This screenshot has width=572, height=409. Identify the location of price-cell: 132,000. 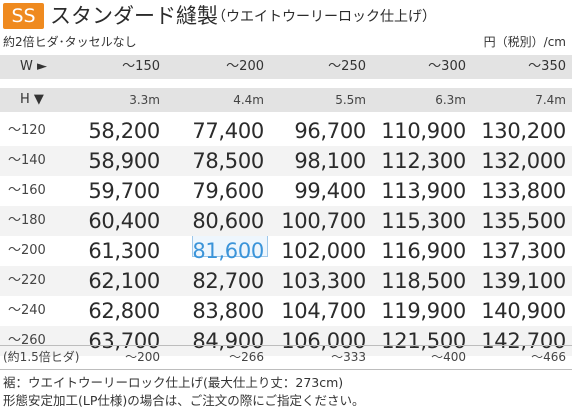
(523, 161).